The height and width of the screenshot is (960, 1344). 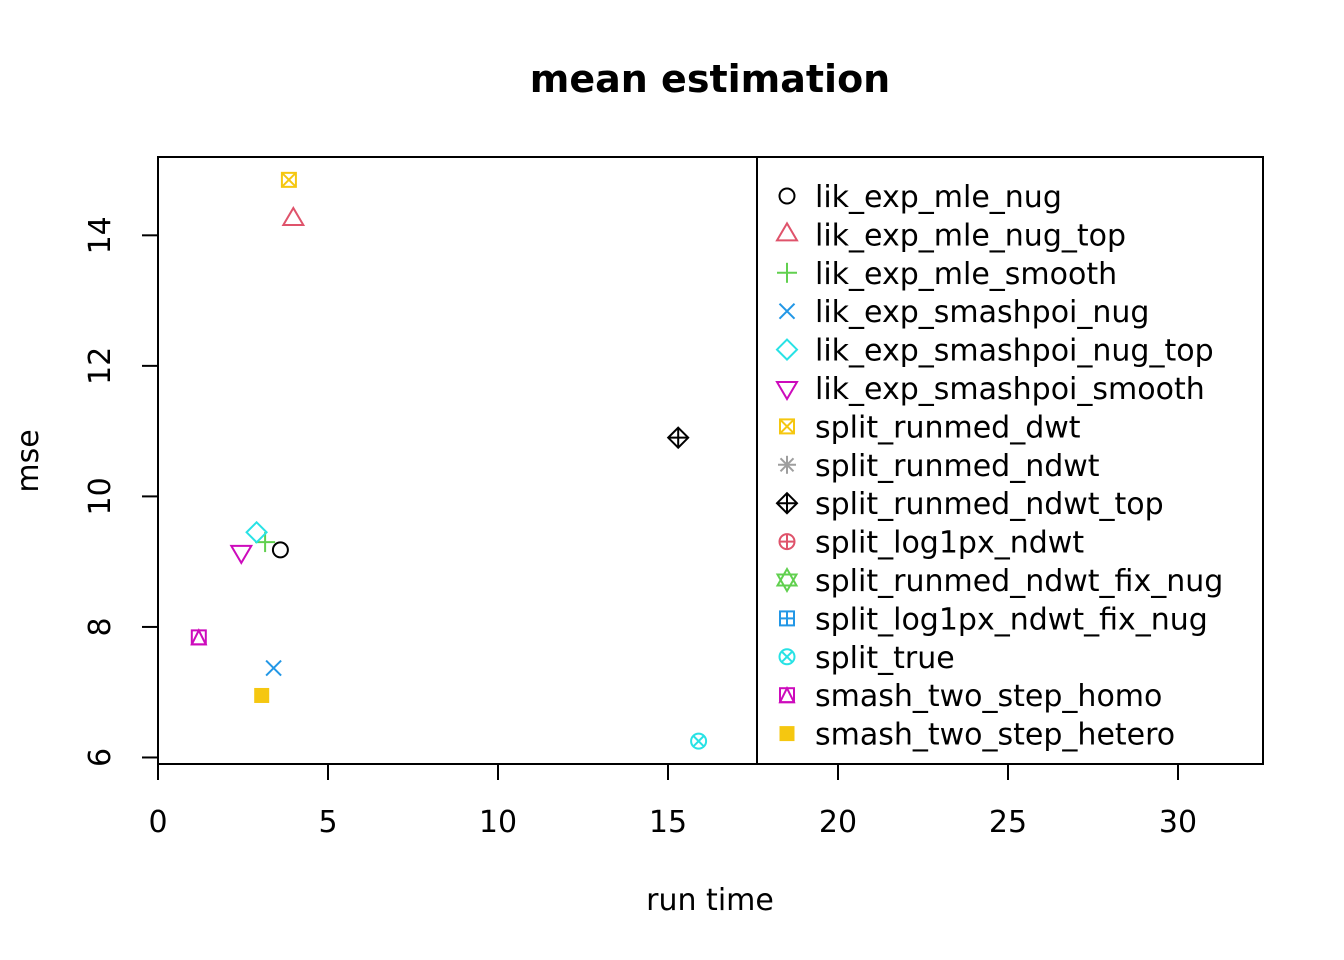 I want to click on legend-label: smash_two_step_homo, so click(x=988, y=696).